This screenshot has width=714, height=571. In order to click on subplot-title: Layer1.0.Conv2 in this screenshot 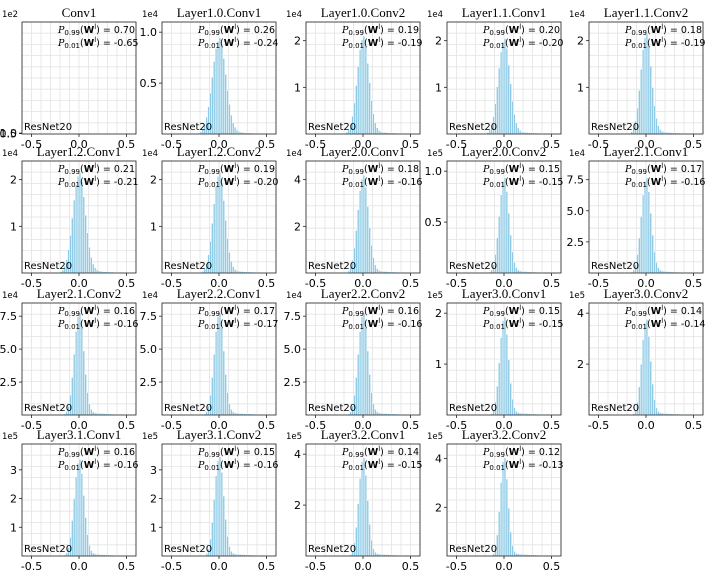, I will do `click(363, 12)`.